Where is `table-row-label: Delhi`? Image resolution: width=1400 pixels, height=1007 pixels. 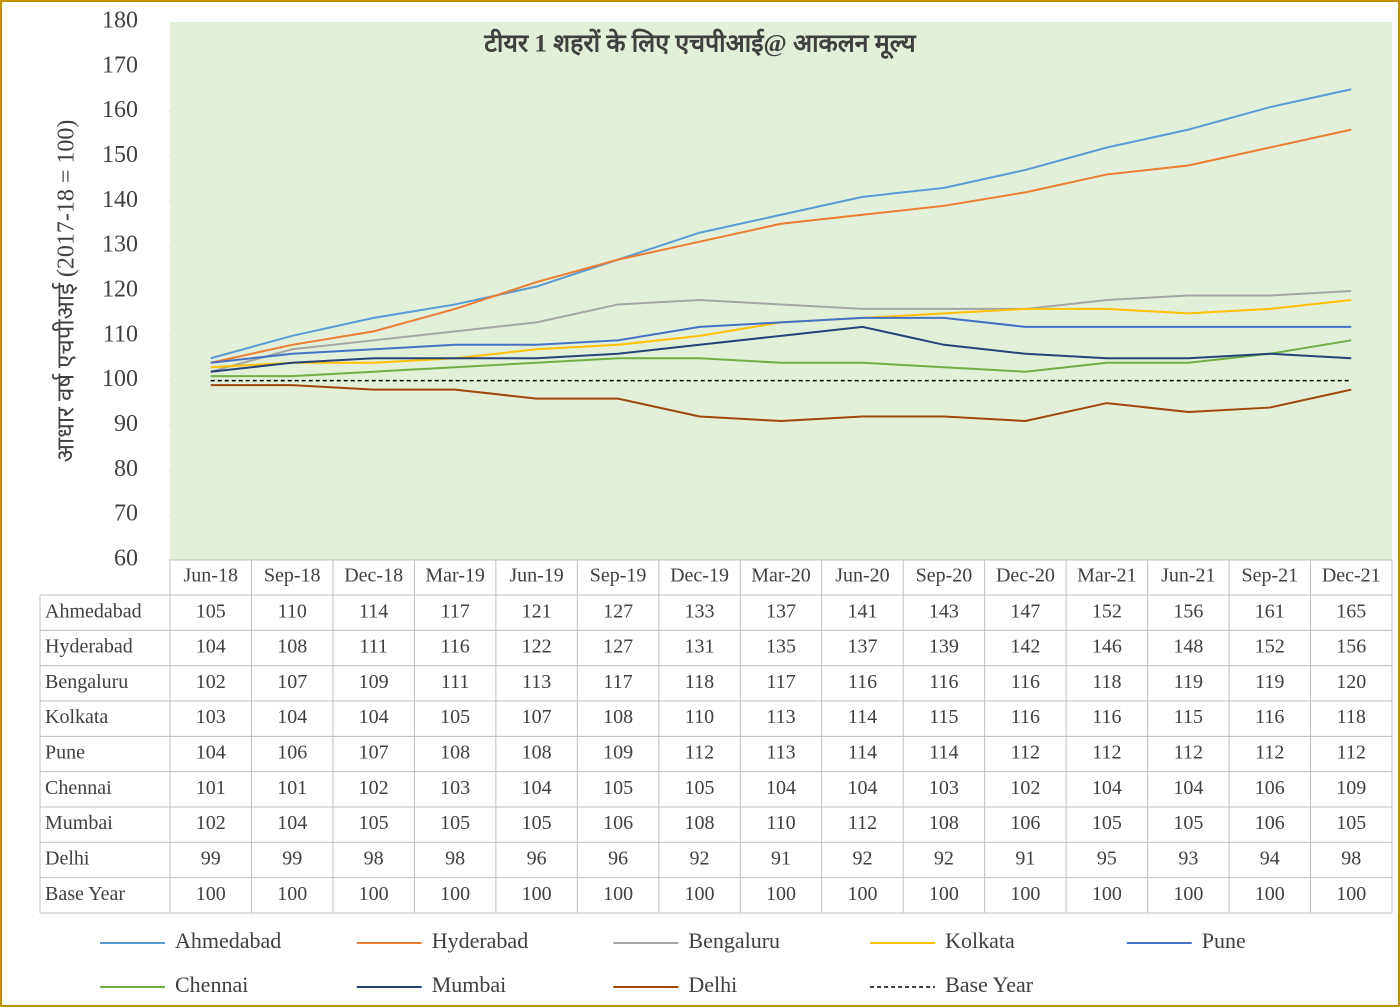 table-row-label: Delhi is located at coordinates (67, 859).